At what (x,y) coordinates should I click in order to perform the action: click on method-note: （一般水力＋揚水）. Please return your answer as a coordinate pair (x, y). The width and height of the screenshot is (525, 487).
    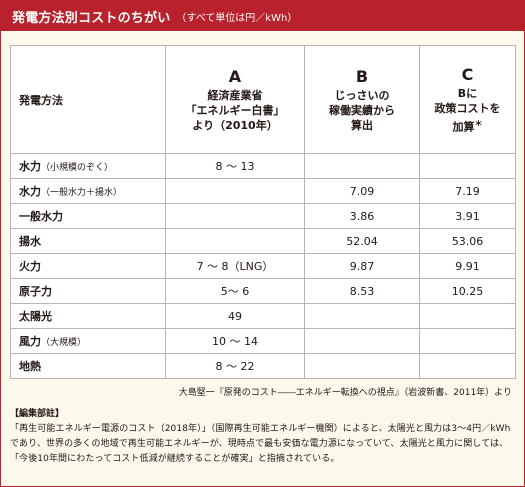
    Looking at the image, I should click on (82, 193).